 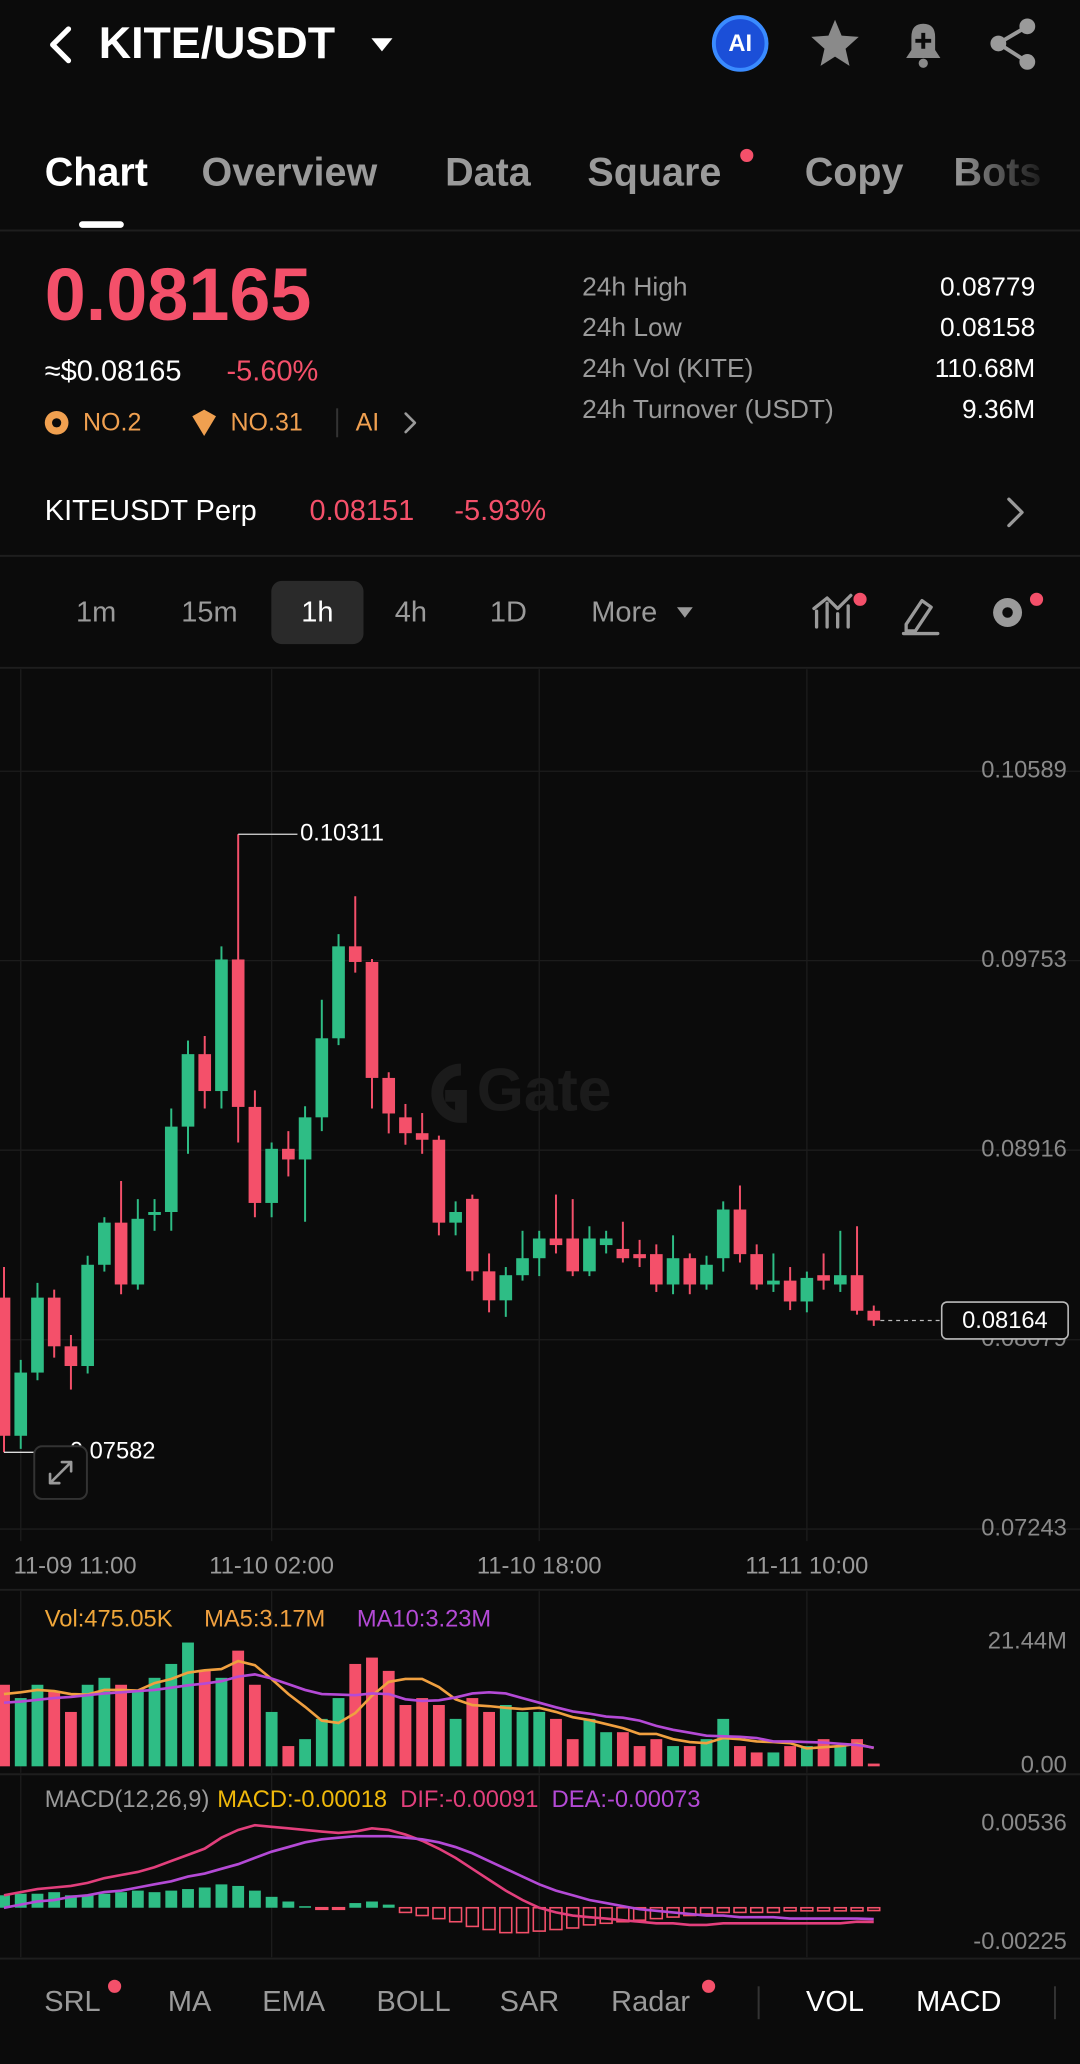 I want to click on stat-value: 9.36M, so click(x=998, y=409).